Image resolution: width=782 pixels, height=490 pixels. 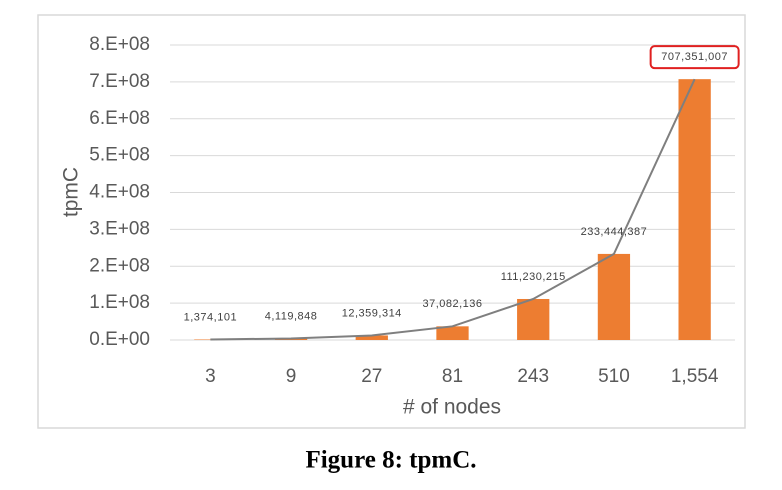 What do you see at coordinates (390, 460) in the screenshot?
I see `caption: Figure 8: tpmC.` at bounding box center [390, 460].